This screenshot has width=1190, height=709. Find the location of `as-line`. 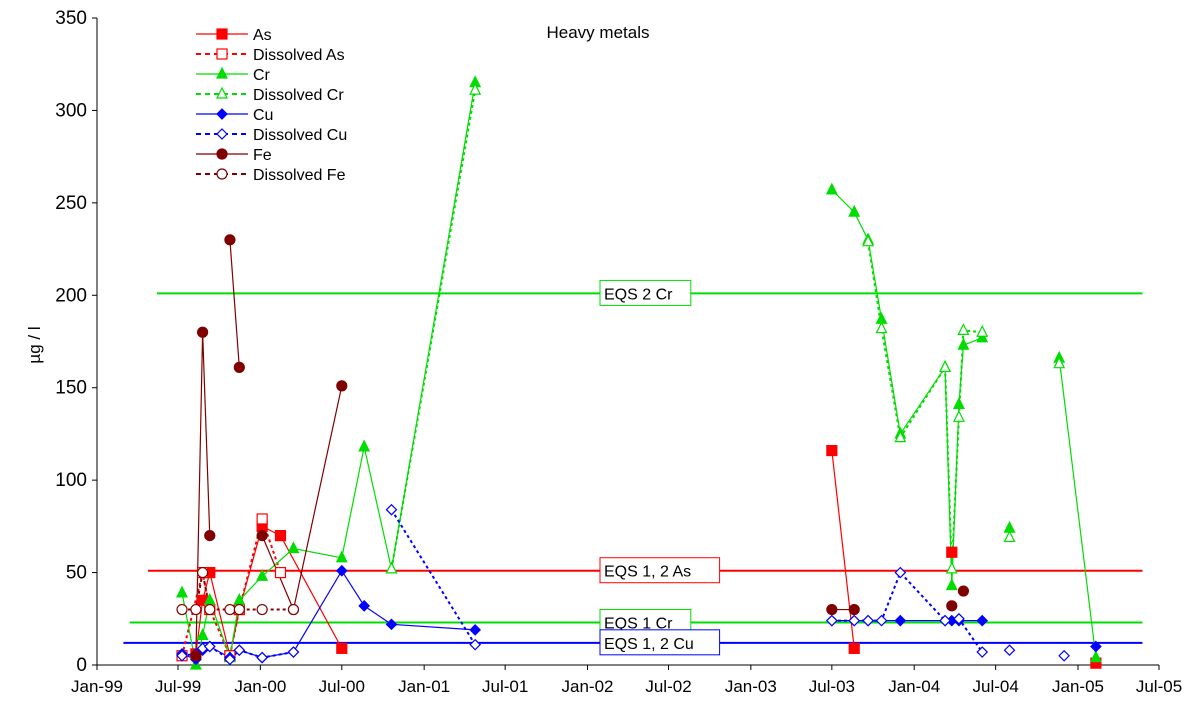

as-line is located at coordinates (843, 549).